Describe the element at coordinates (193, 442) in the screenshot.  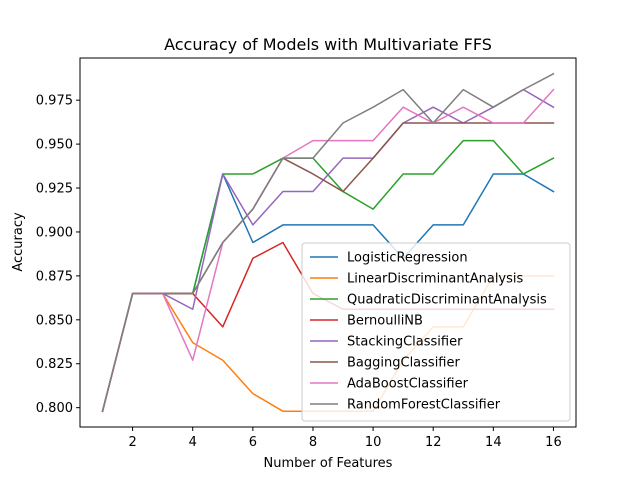
I see `x-tick-label-1: 4` at that location.